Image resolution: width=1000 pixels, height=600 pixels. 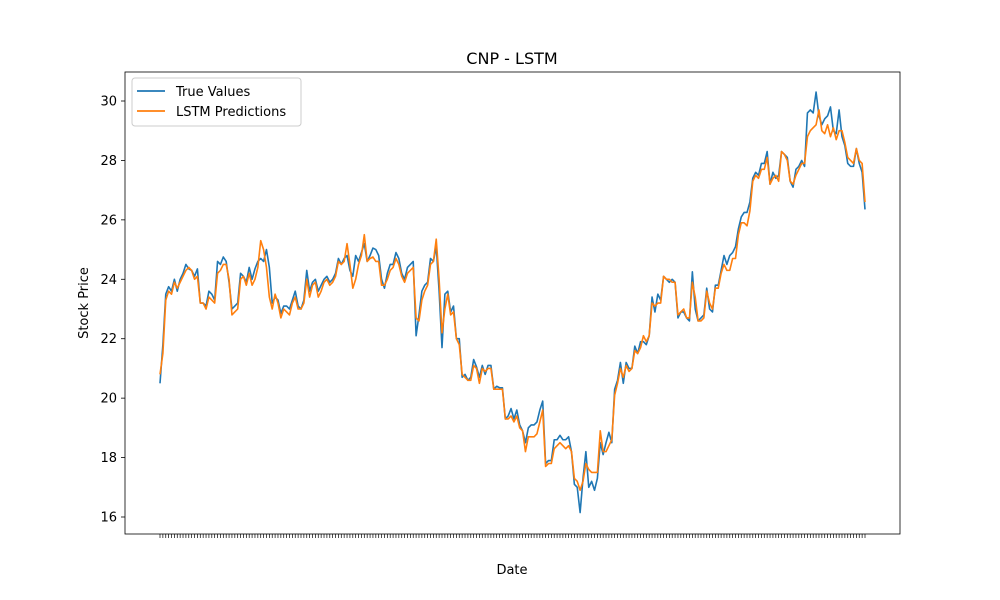 I want to click on y-tick-label: 26, so click(x=108, y=220).